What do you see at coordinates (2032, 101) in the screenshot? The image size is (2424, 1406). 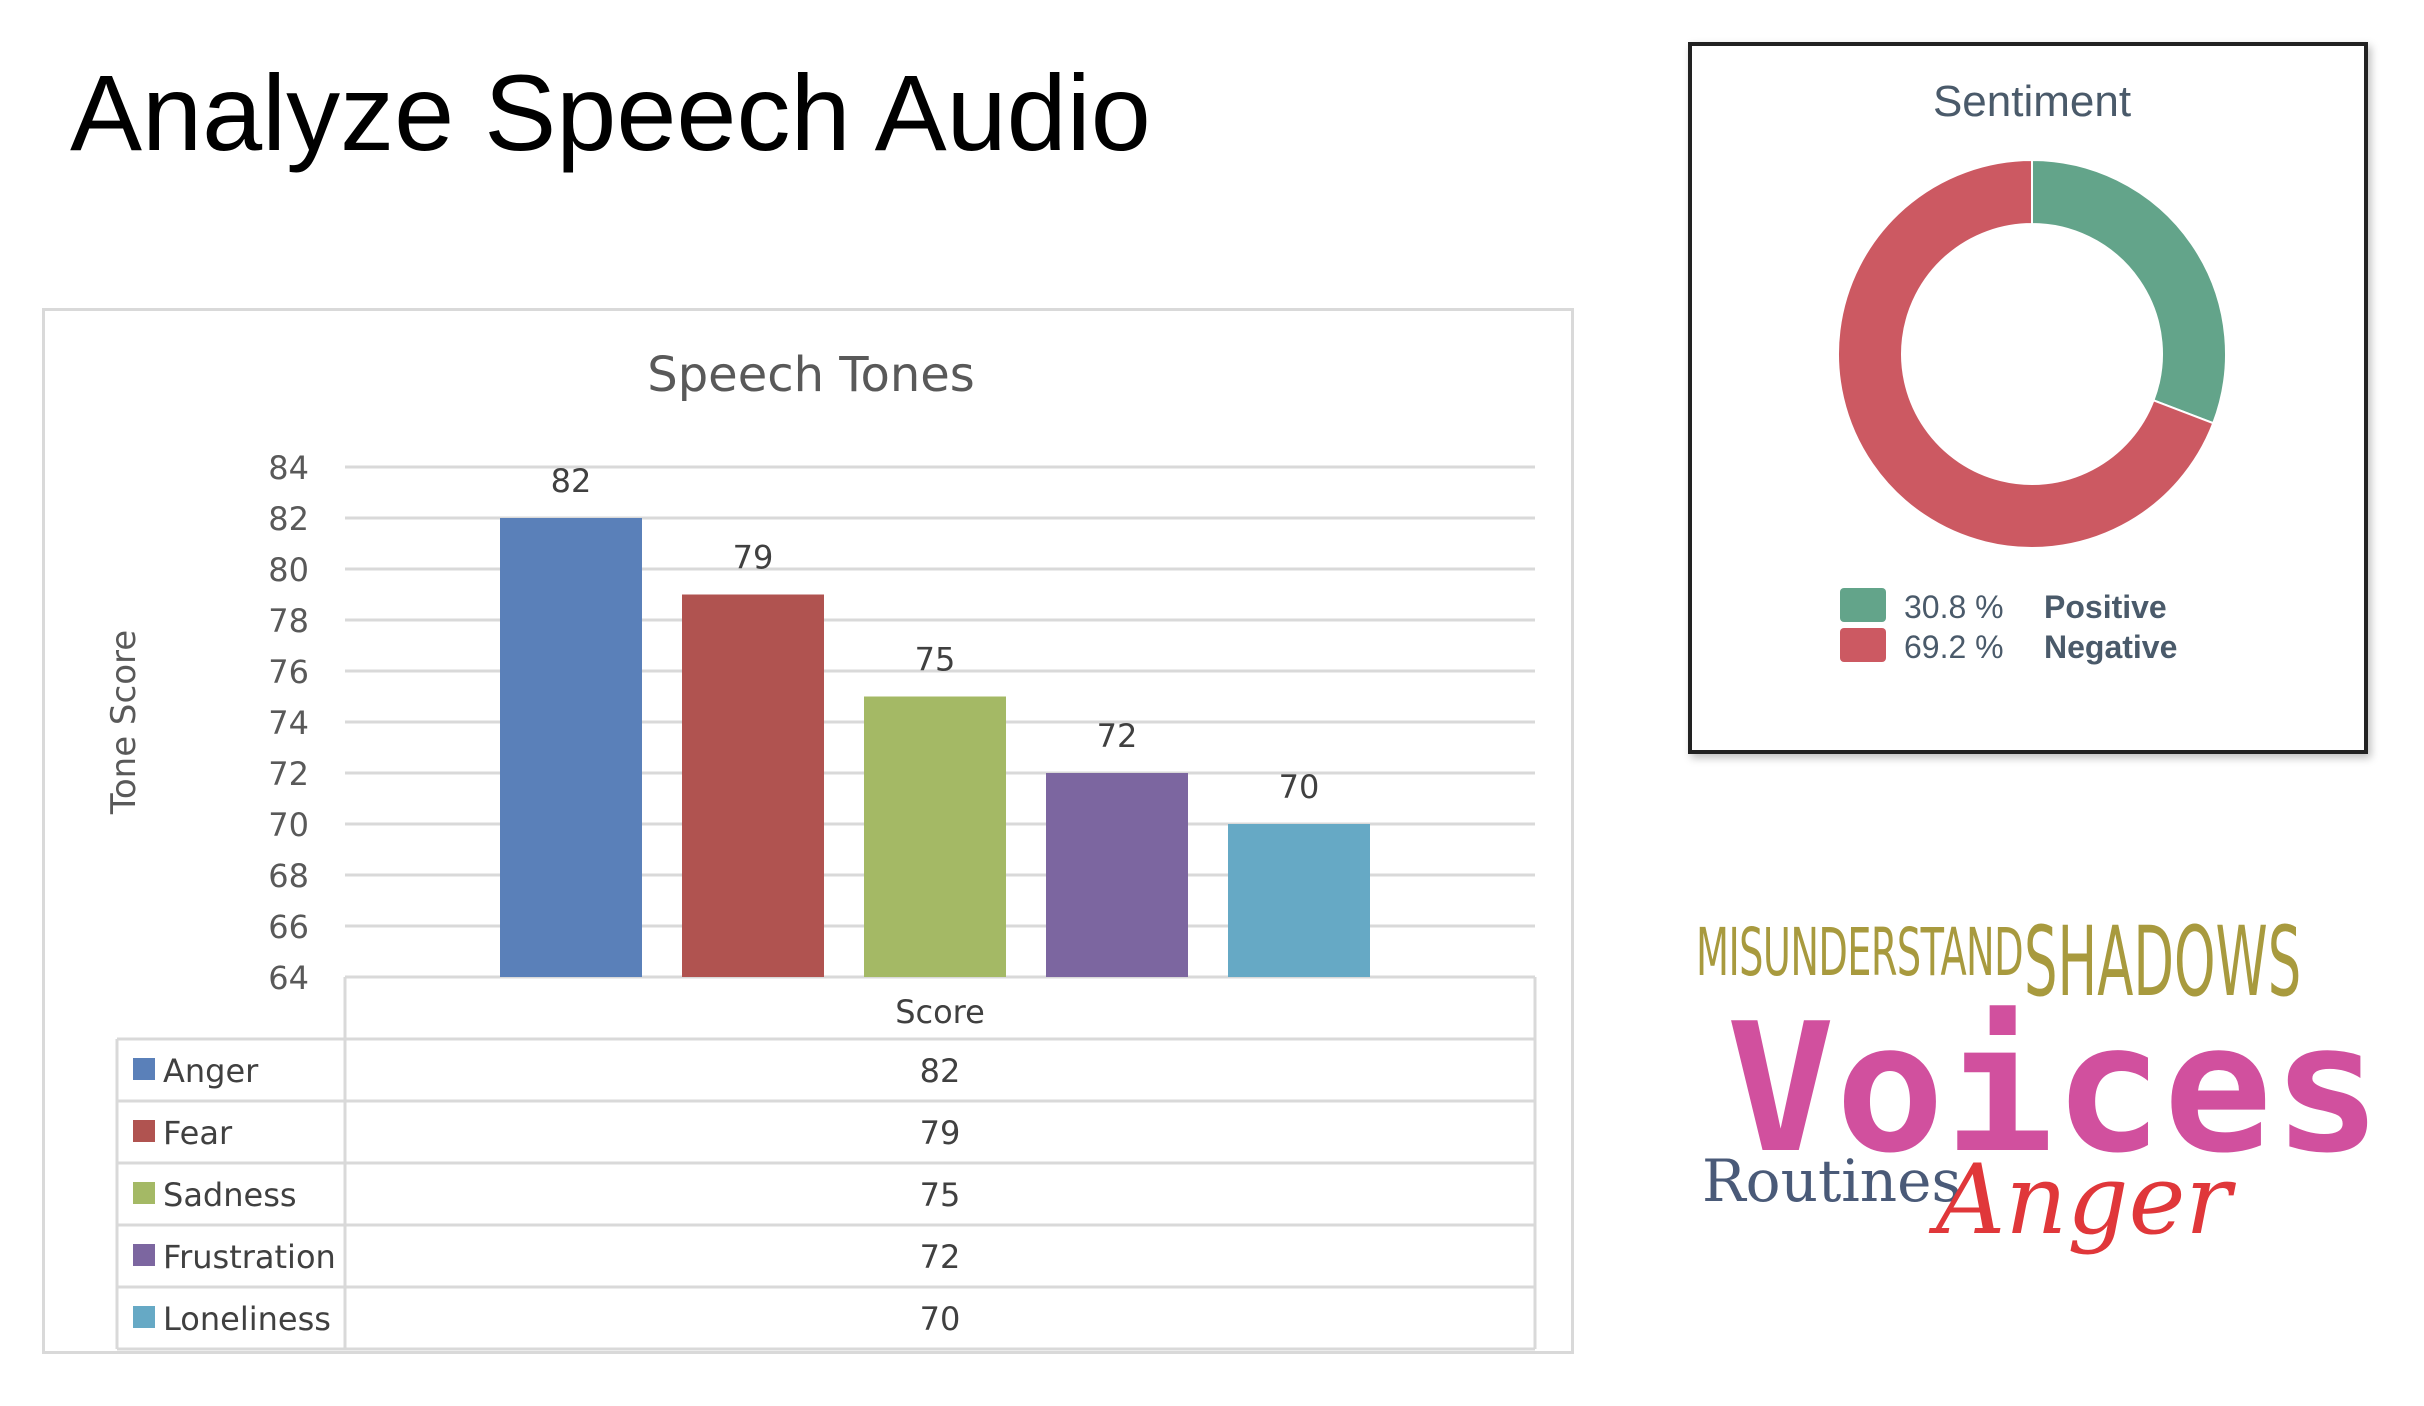 I see `sentiment-title: Sentiment` at bounding box center [2032, 101].